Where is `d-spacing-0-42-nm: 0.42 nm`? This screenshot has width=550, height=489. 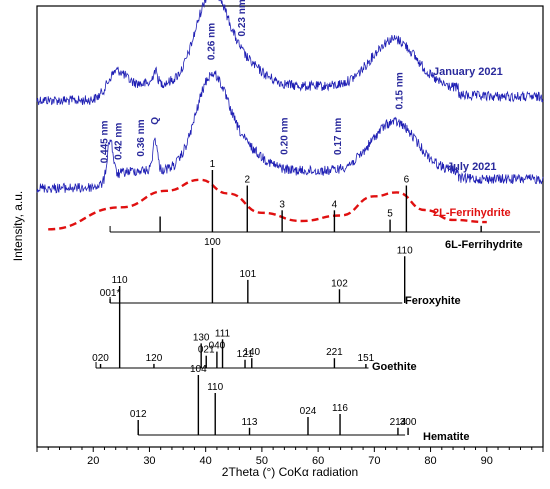
d-spacing-0-42-nm: 0.42 nm is located at coordinates (119, 141).